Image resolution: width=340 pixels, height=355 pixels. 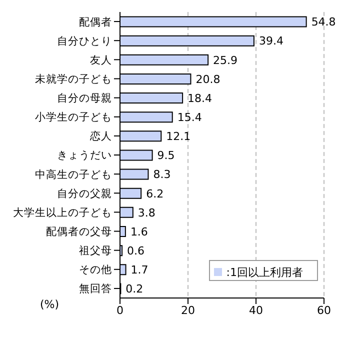 I want to click on data-label: 1.7, so click(x=139, y=270).